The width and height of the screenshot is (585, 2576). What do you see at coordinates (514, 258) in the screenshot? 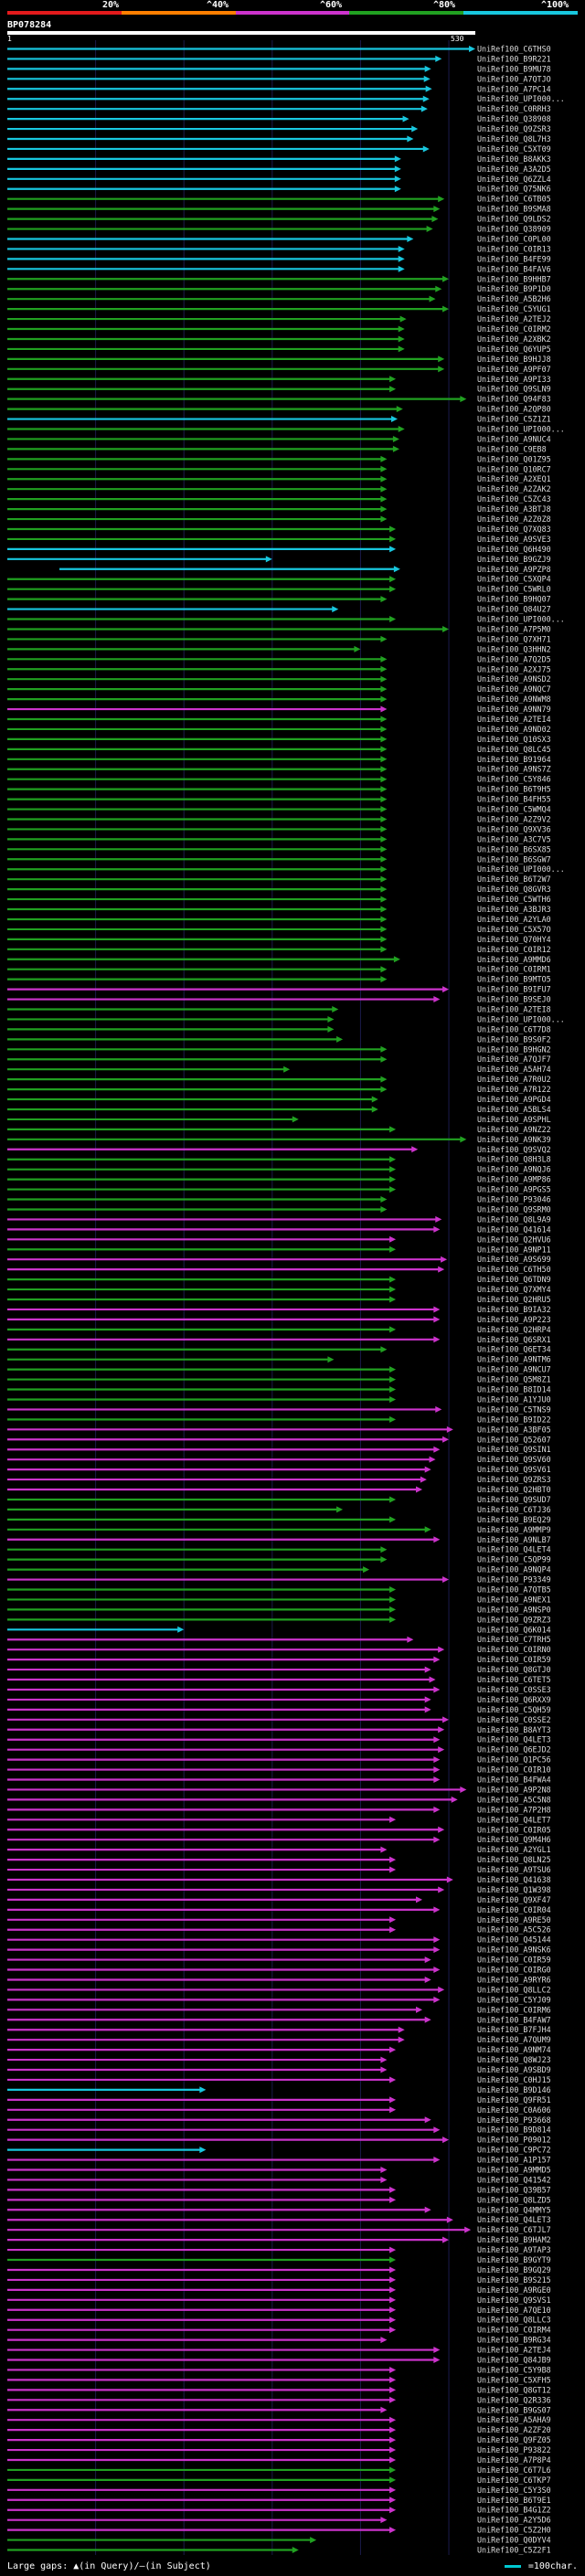
I see `hit-label: UniRef100_B4FE99` at bounding box center [514, 258].